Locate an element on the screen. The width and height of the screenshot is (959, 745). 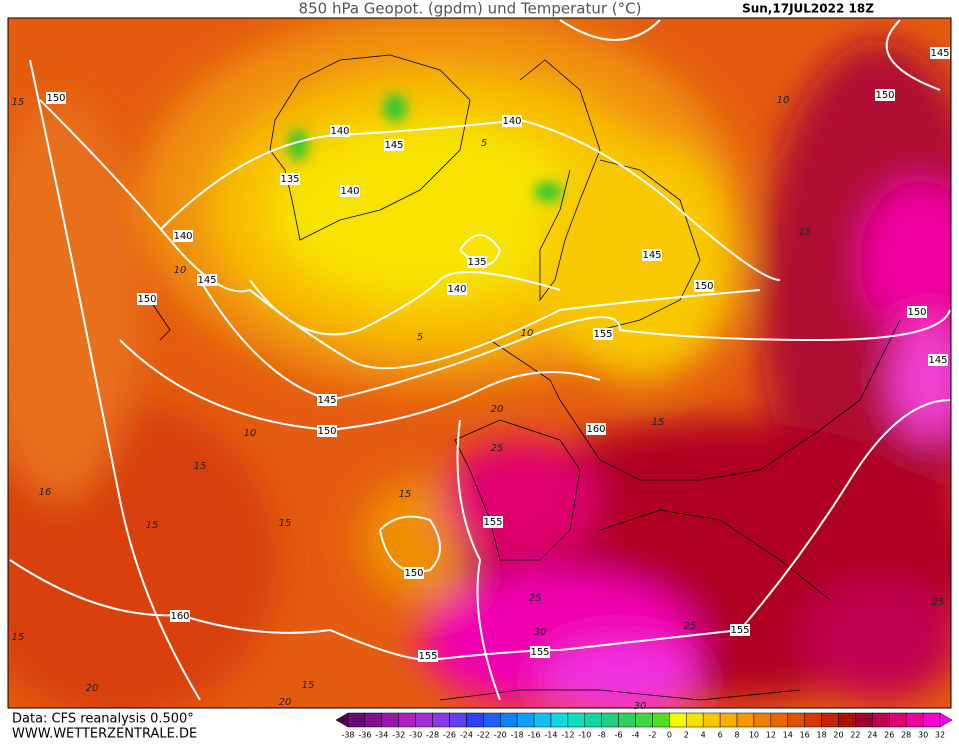
legend-tick-label: -18 is located at coordinates (517, 735).